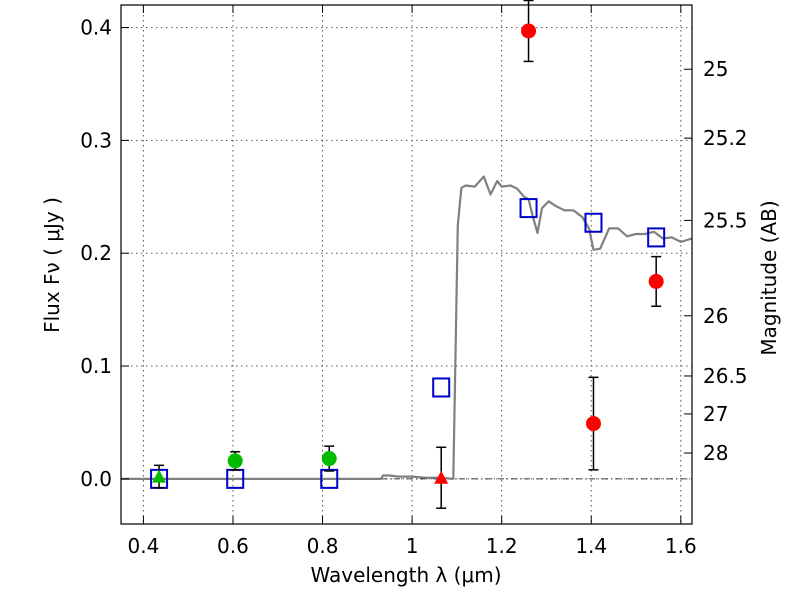  What do you see at coordinates (405, 575) in the screenshot?
I see `x-axis-label: Wavelength λ (μm)` at bounding box center [405, 575].